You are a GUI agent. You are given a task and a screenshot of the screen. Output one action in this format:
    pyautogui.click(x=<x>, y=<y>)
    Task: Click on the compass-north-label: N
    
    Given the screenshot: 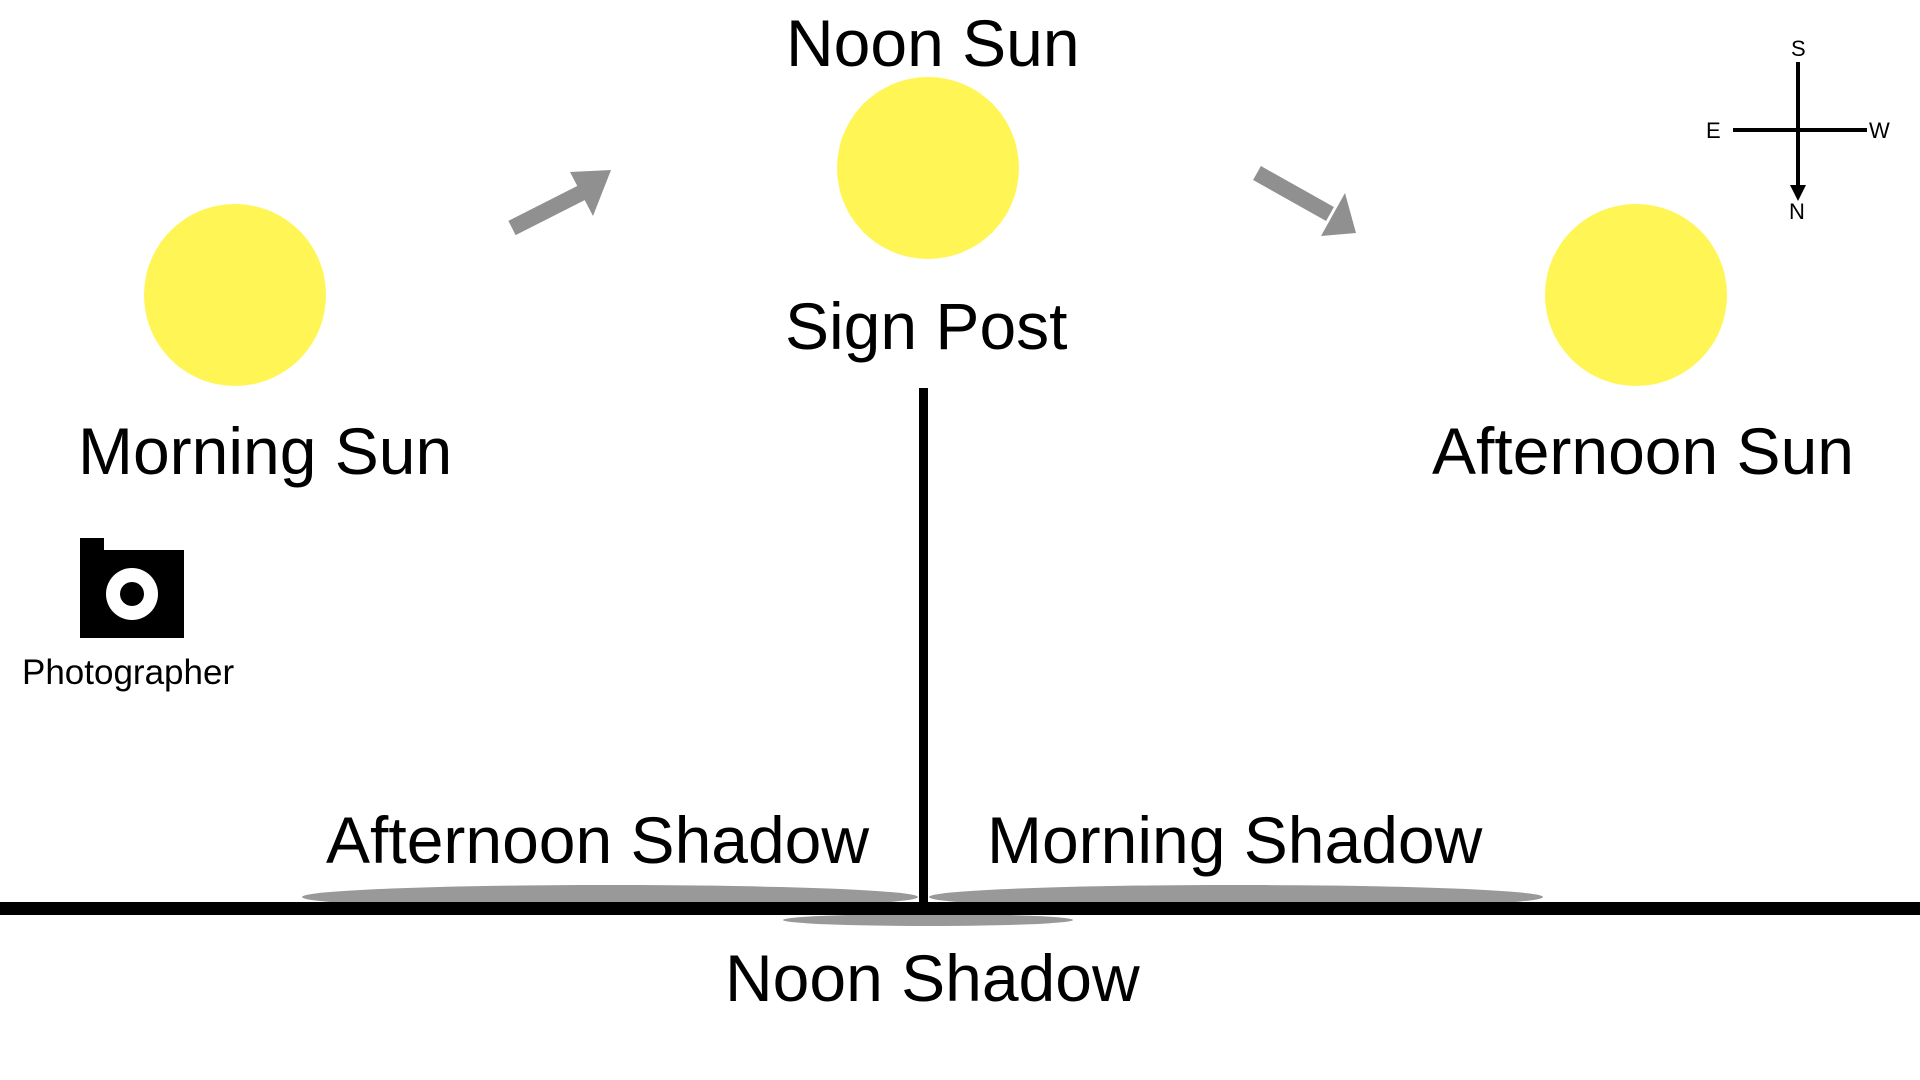 What is the action you would take?
    pyautogui.click(x=1797, y=211)
    